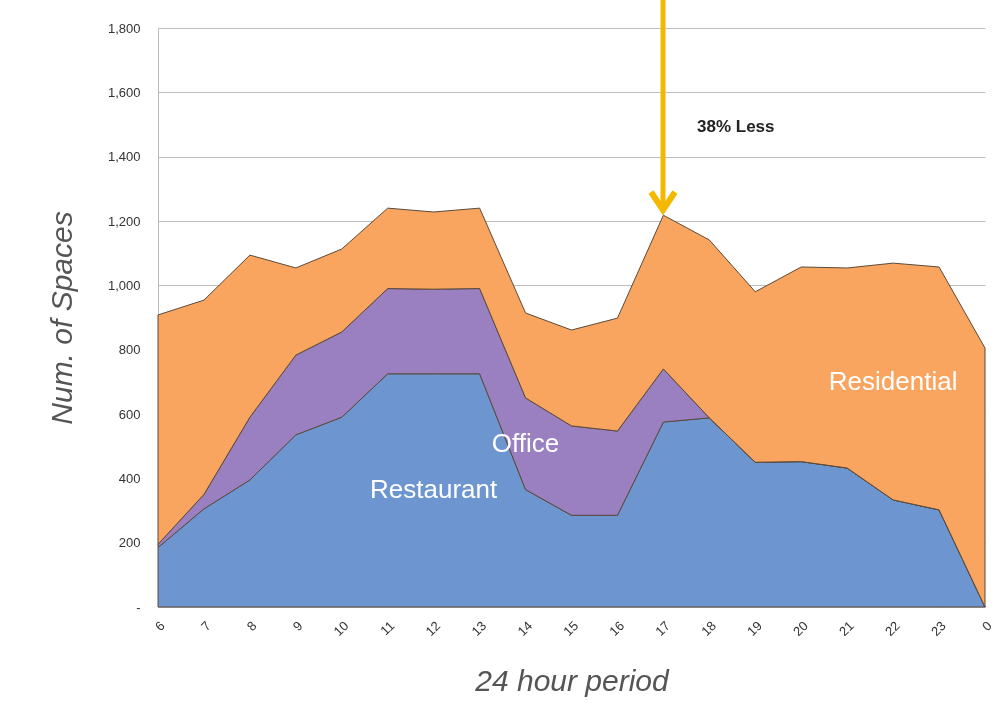 The image size is (1002, 725). What do you see at coordinates (387, 628) in the screenshot?
I see `x-tick-label: 11` at bounding box center [387, 628].